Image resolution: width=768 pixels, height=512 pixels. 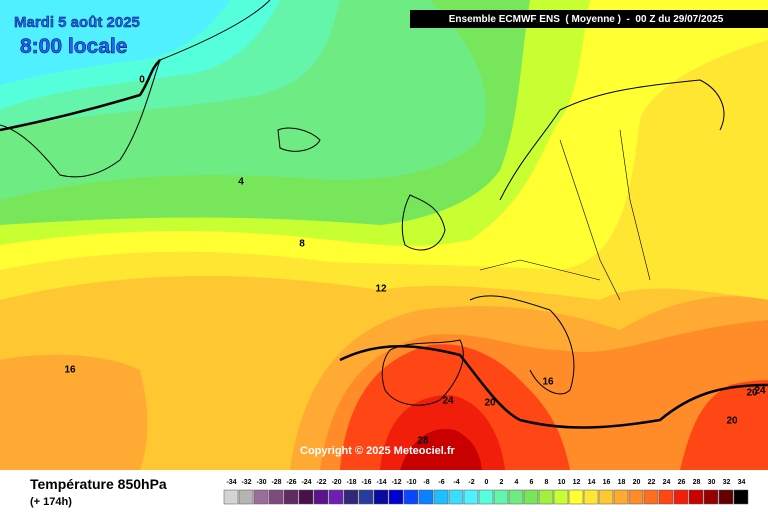 What do you see at coordinates (378, 451) in the screenshot?
I see `copyright: Copyright © 2025 Meteociel.fr` at bounding box center [378, 451].